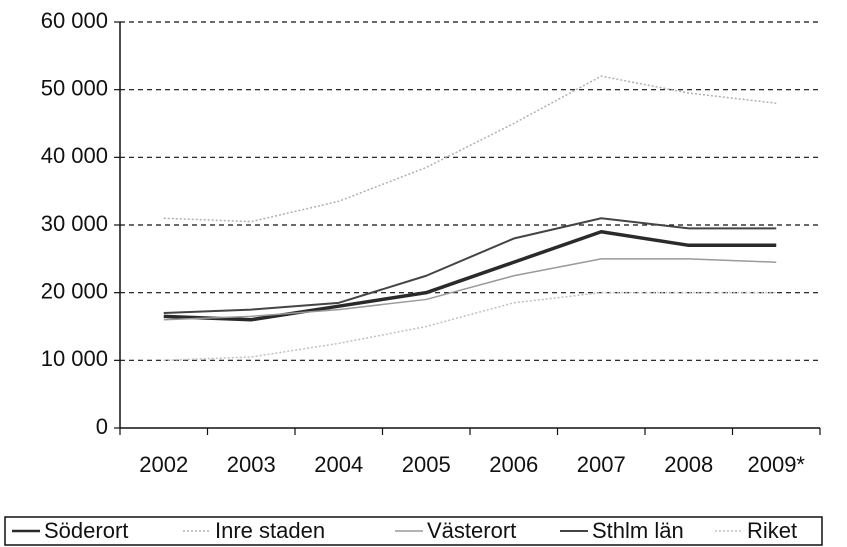  Describe the element at coordinates (513, 464) in the screenshot. I see `x-tick-label: 2006` at that location.